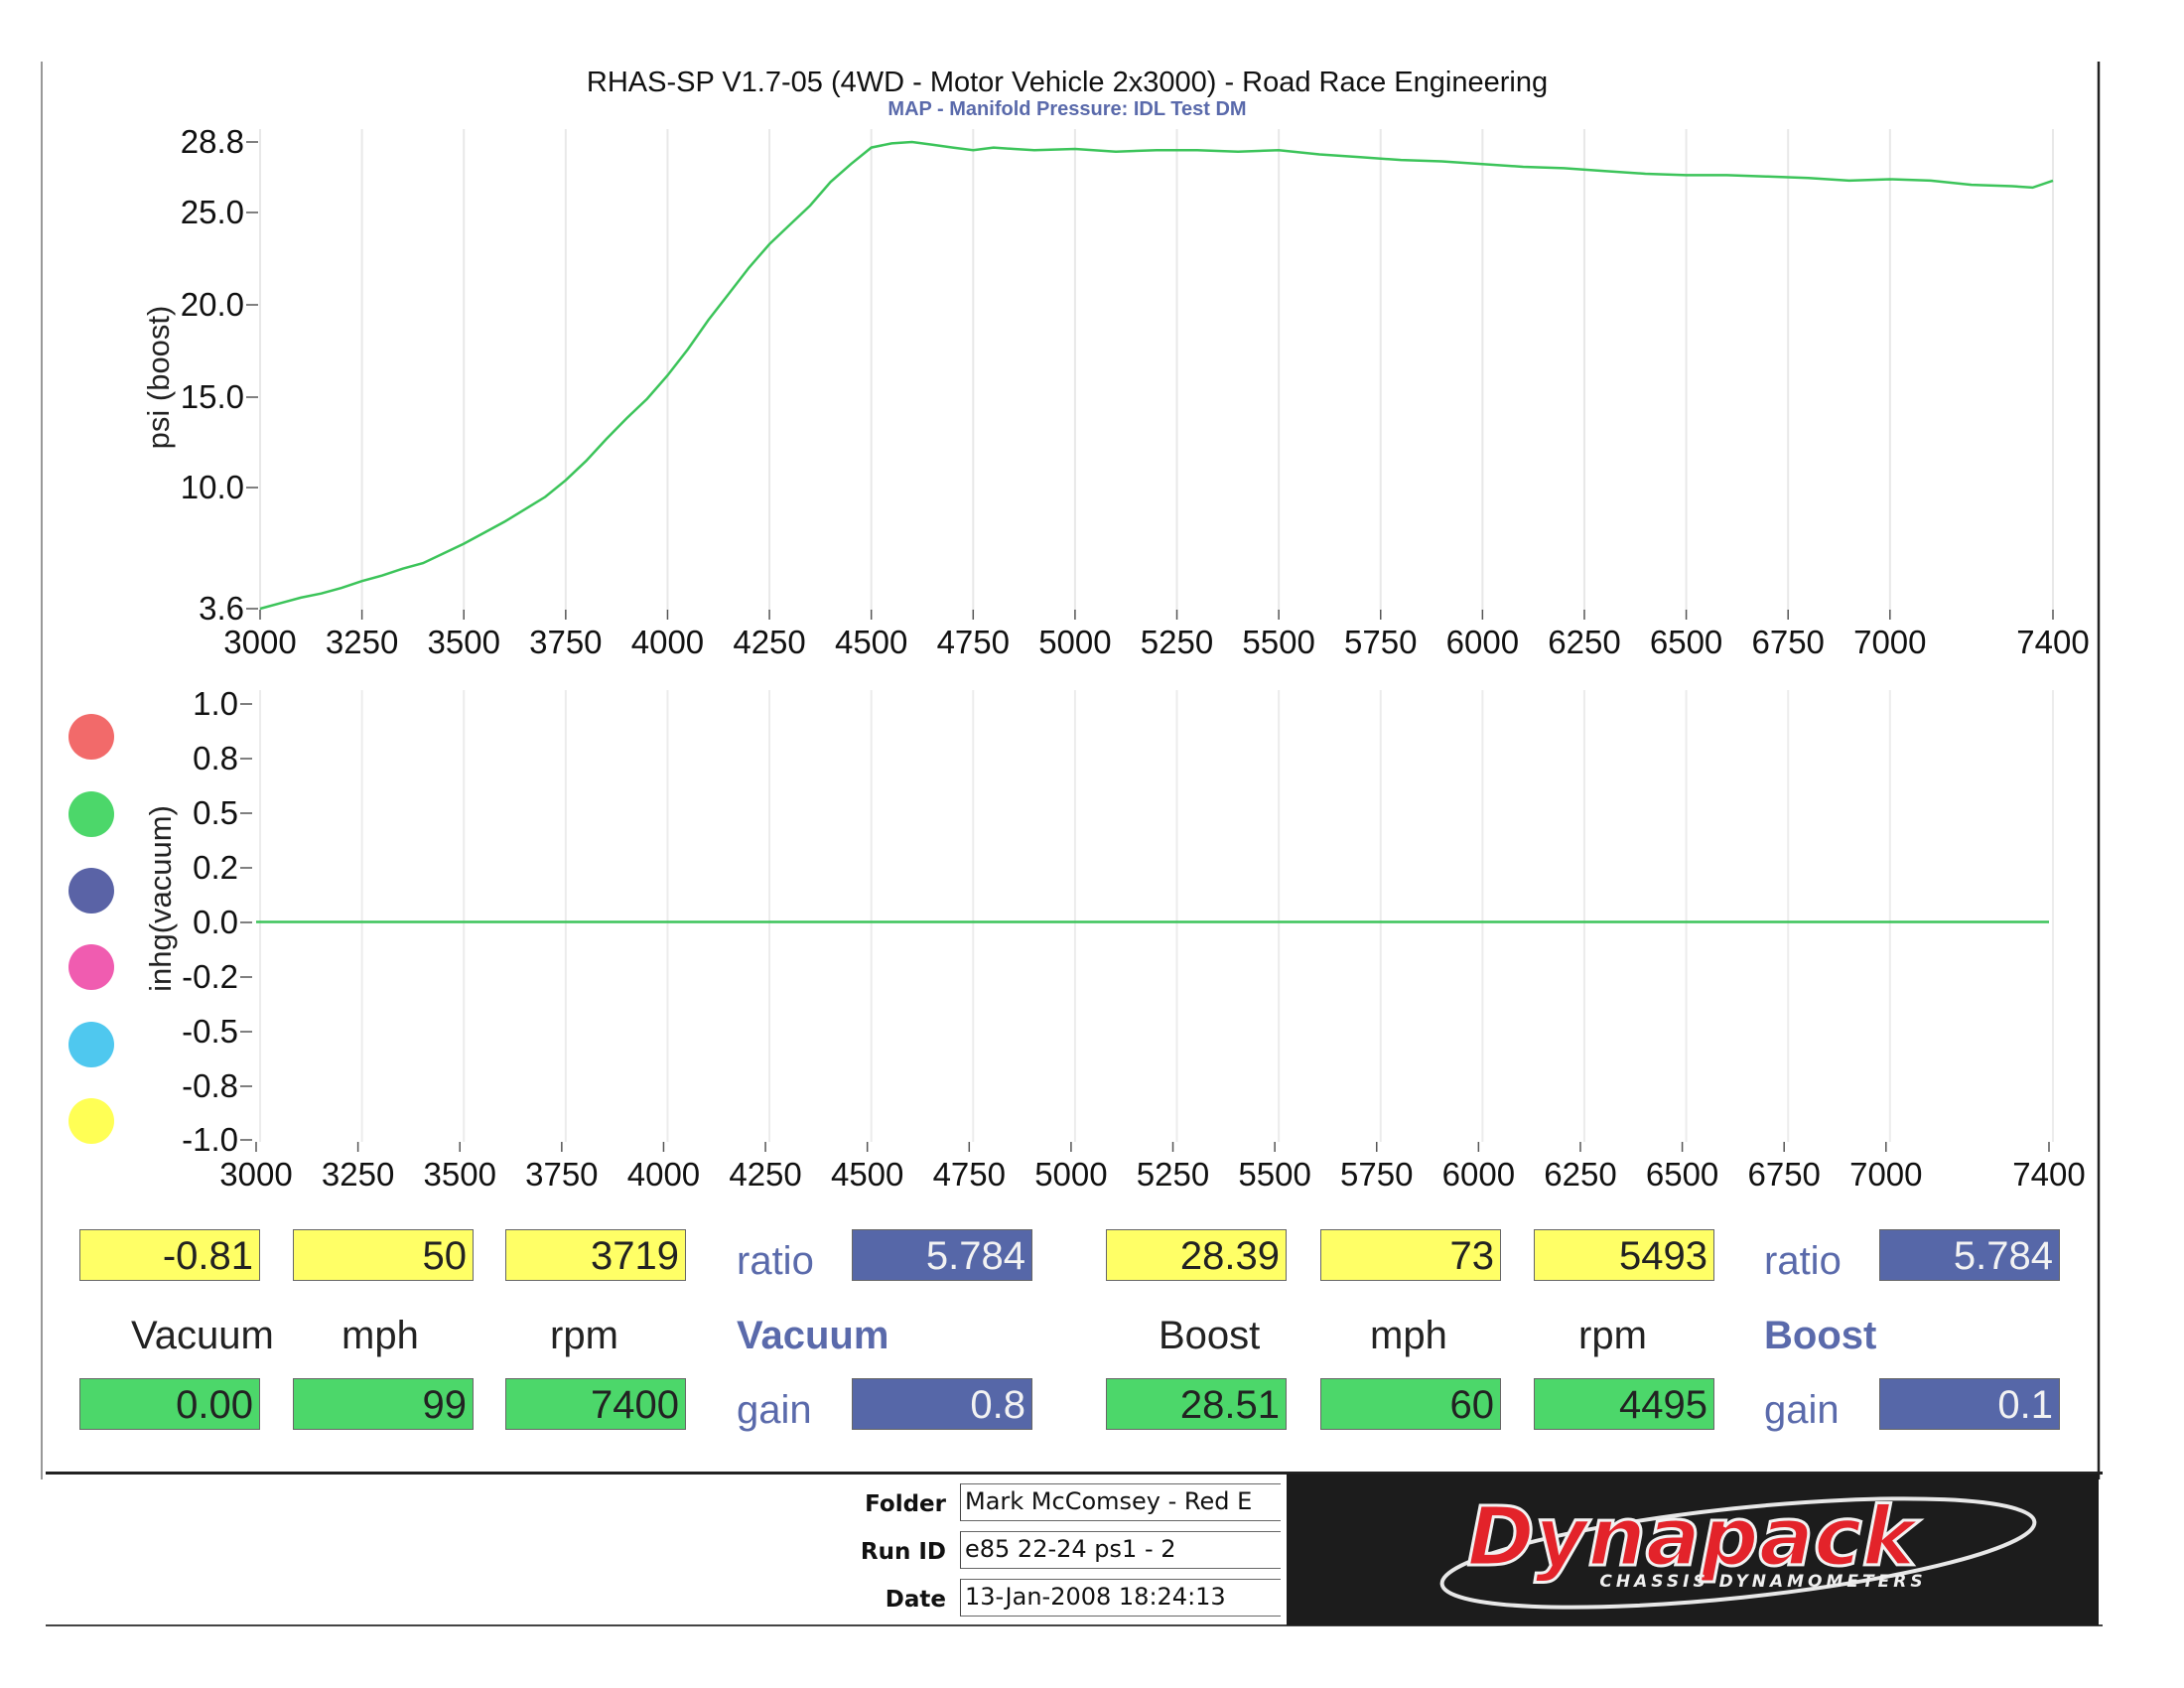  I want to click on vacuum-y-tick-label: -0.5, so click(210, 1031).